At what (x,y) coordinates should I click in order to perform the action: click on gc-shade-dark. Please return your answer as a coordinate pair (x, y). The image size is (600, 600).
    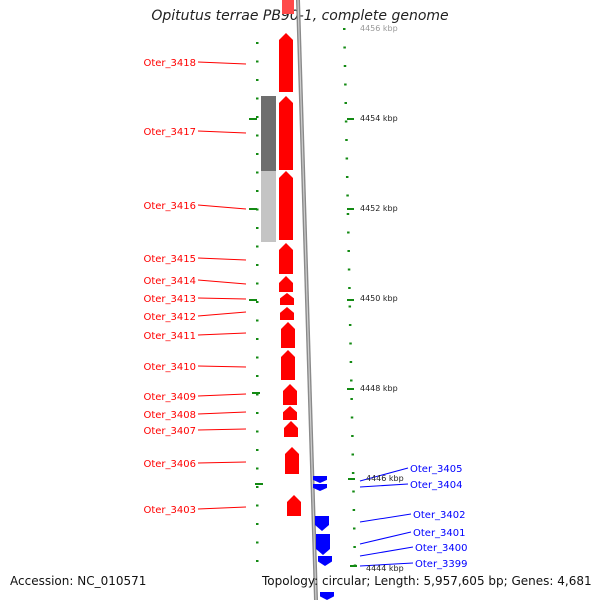
    Looking at the image, I should click on (268, 133).